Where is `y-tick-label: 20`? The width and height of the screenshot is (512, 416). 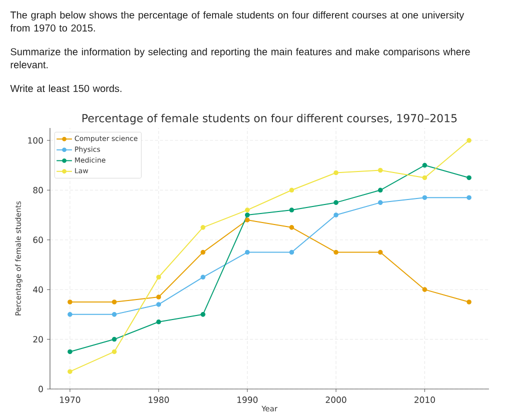 y-tick-label: 20 is located at coordinates (38, 339).